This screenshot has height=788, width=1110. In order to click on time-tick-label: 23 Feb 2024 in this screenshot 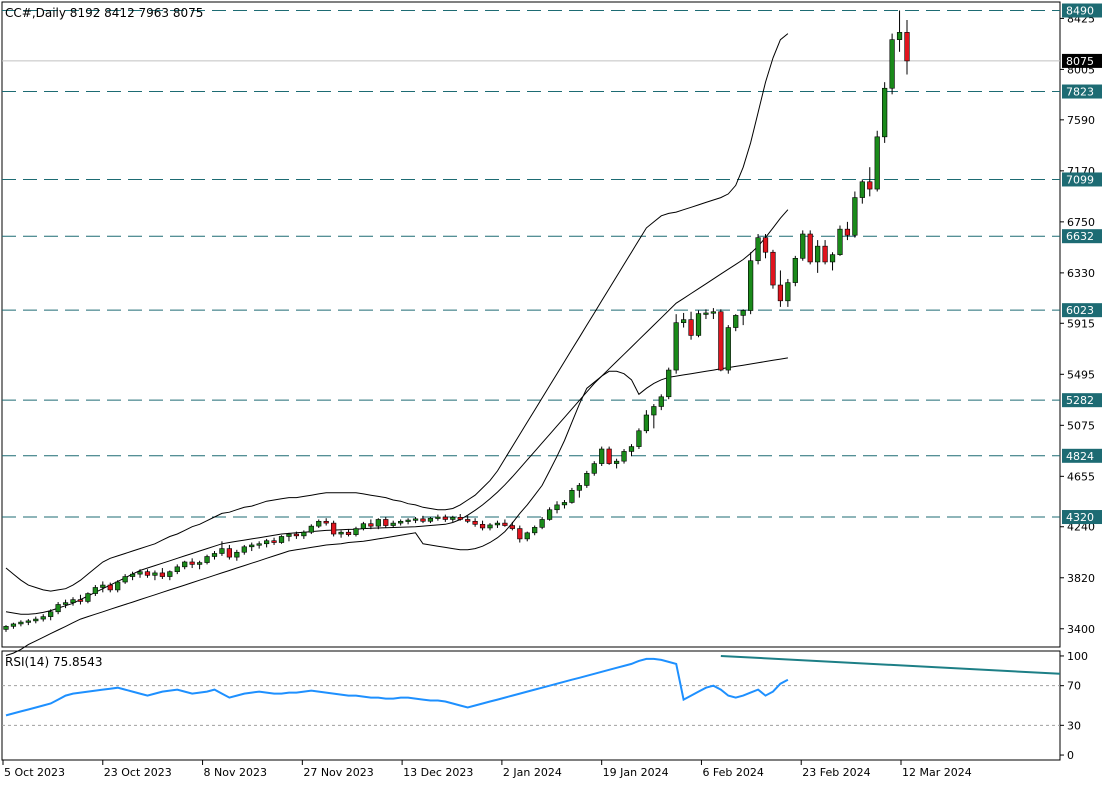, I will do `click(836, 772)`.